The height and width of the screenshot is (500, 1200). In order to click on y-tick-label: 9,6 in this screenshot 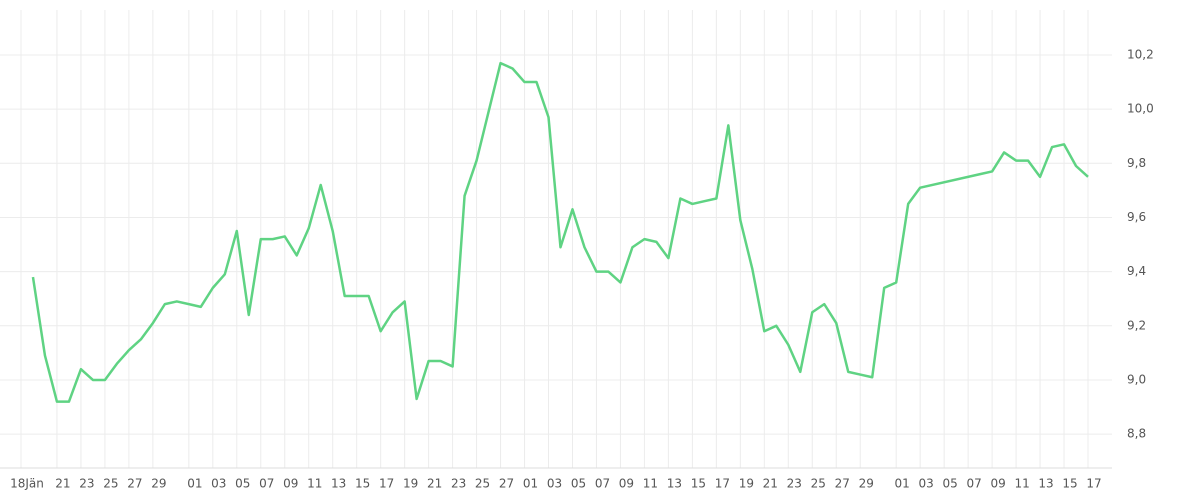, I will do `click(1136, 217)`.